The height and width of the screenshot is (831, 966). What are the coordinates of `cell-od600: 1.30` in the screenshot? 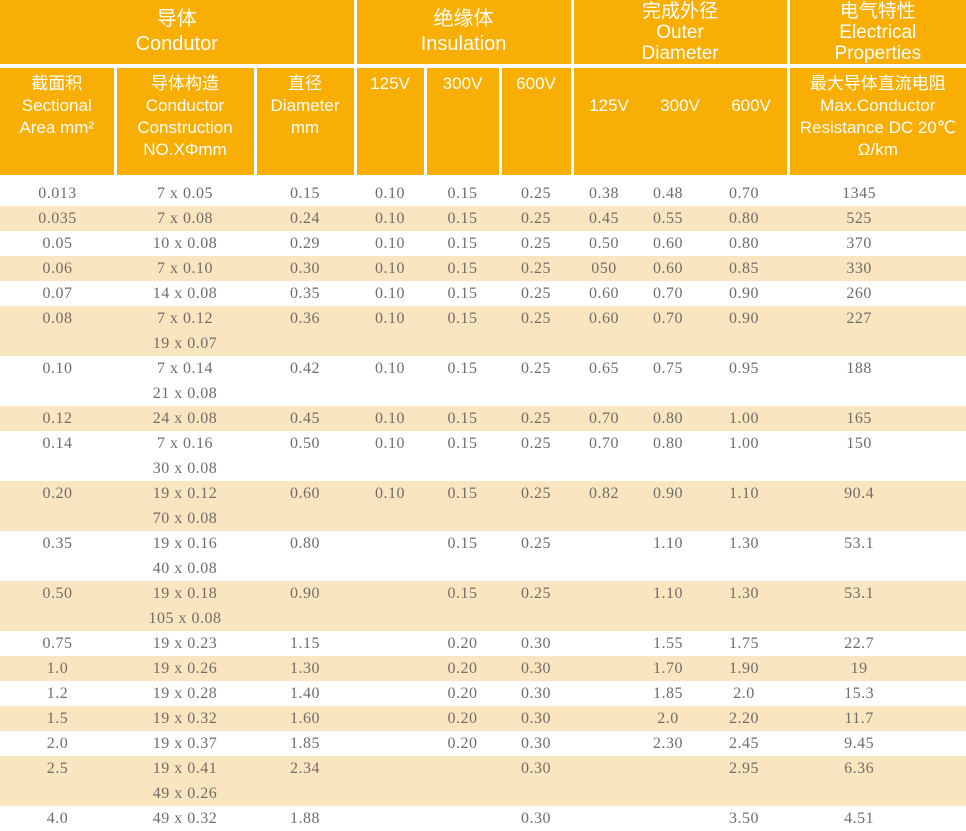 It's located at (744, 543).